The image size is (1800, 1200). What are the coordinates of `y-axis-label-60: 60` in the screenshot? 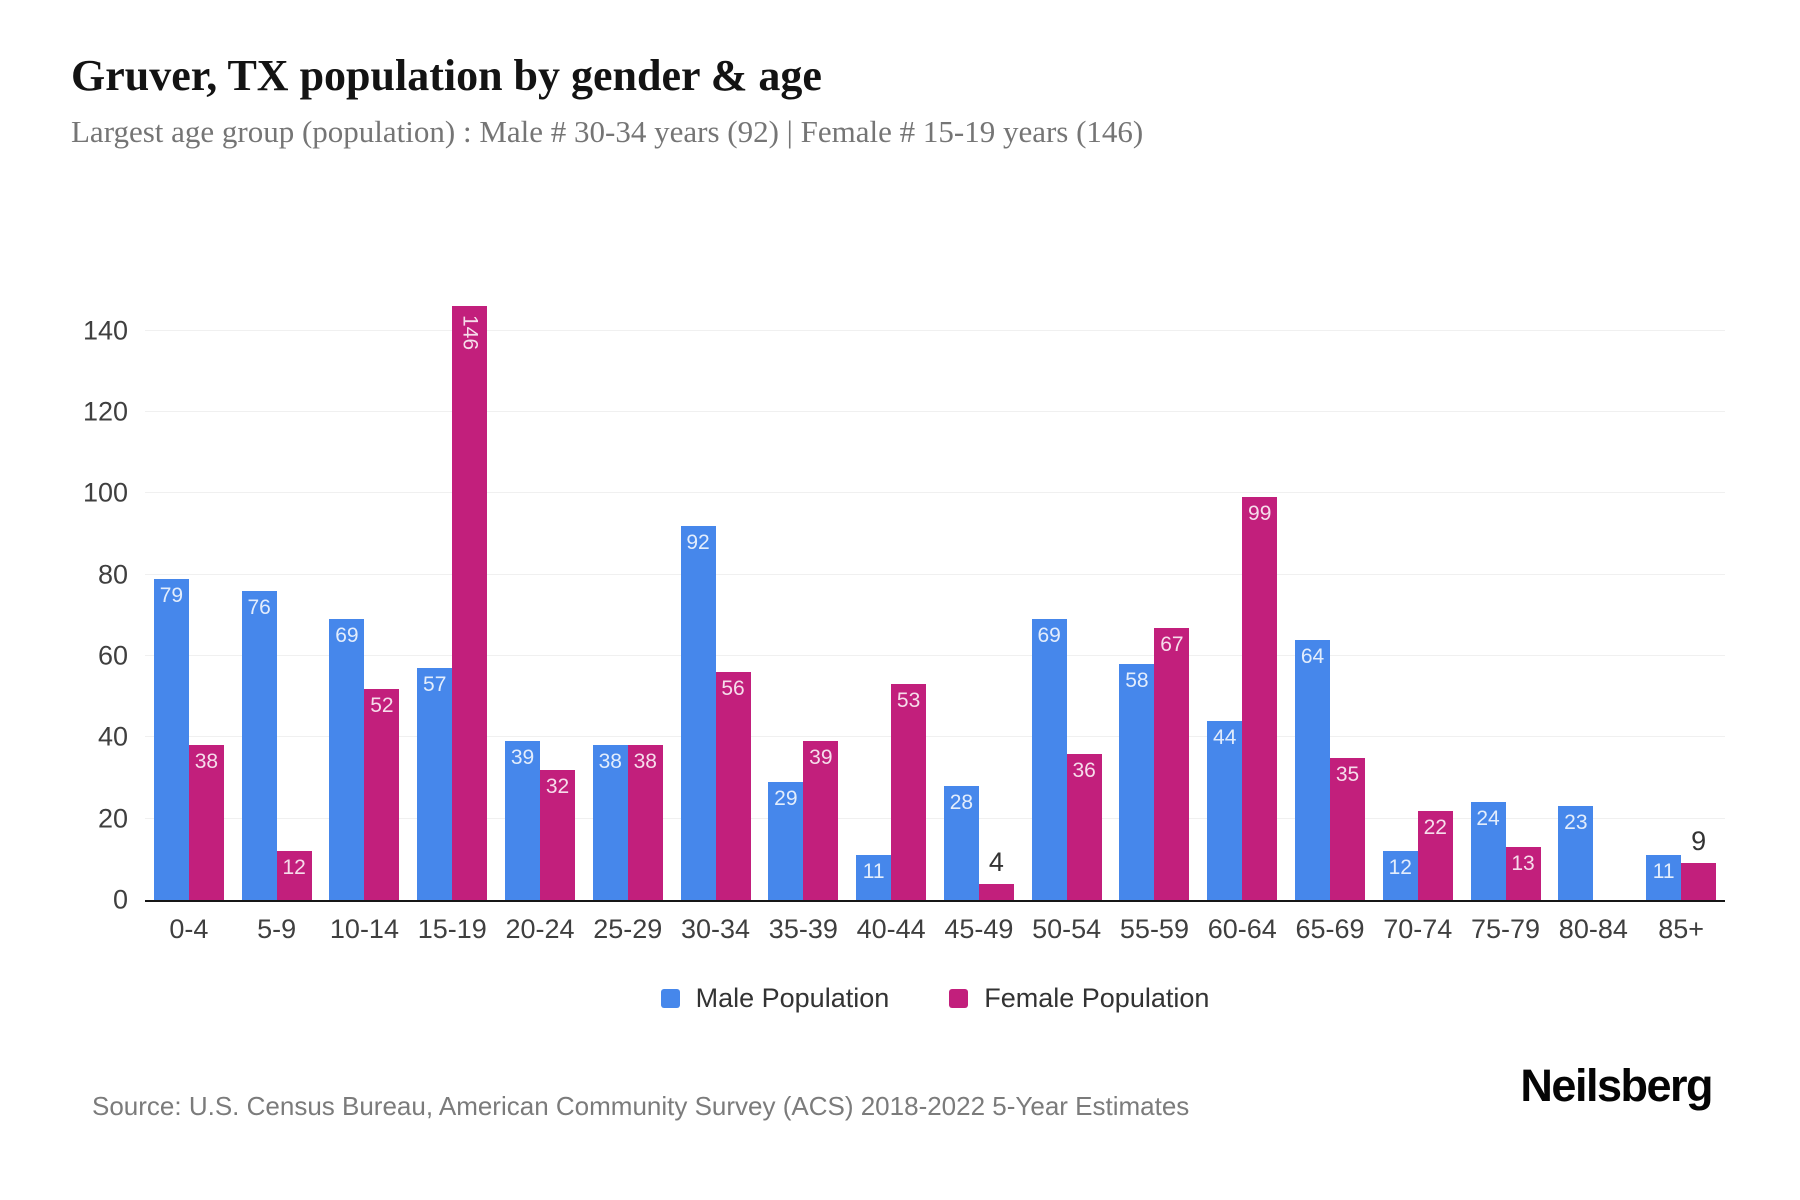 It's located at (112, 655).